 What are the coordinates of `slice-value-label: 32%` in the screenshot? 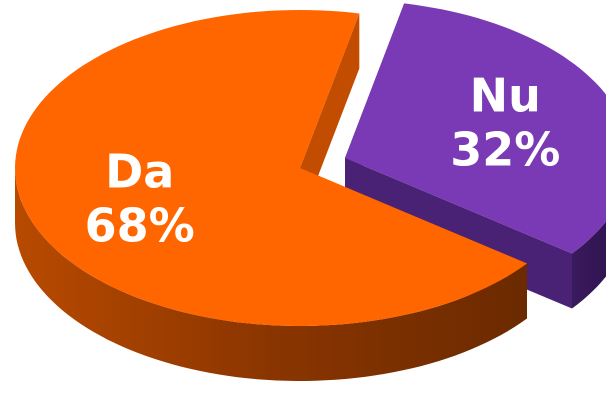 It's located at (505, 149).